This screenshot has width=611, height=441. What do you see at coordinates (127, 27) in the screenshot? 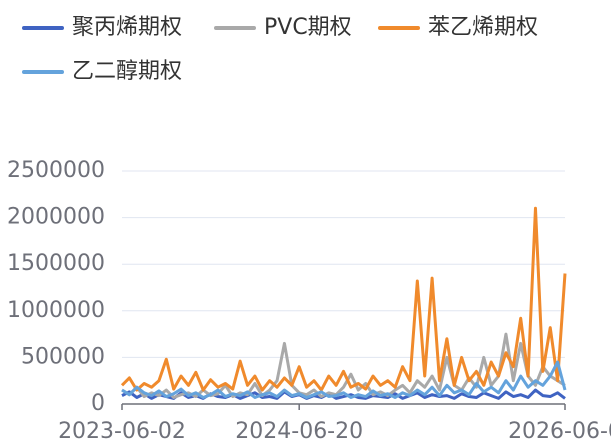
I see `legend-label: 聚丙烯期权` at bounding box center [127, 27].